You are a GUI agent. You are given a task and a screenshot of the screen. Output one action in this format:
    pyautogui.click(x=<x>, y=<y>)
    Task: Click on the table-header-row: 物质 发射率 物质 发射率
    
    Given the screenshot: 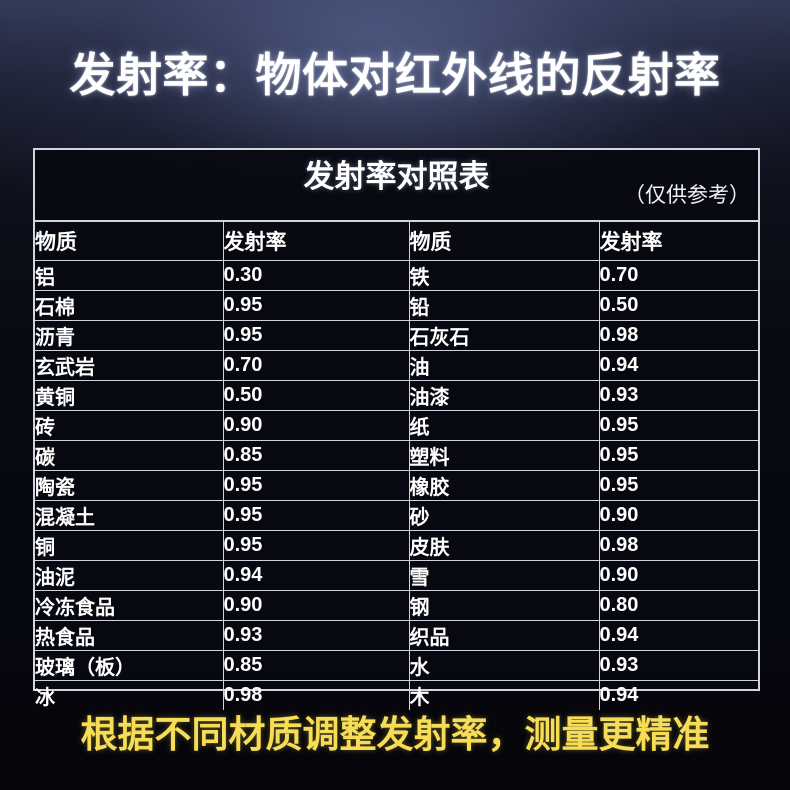 What is the action you would take?
    pyautogui.click(x=396, y=241)
    